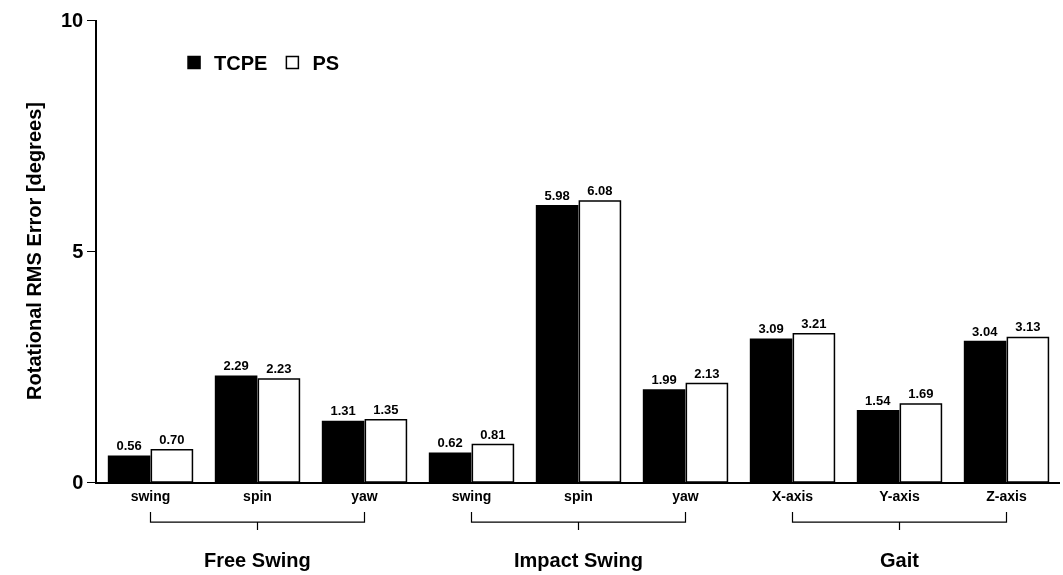 The height and width of the screenshot is (575, 1063). I want to click on data-label: 1.54, so click(878, 400).